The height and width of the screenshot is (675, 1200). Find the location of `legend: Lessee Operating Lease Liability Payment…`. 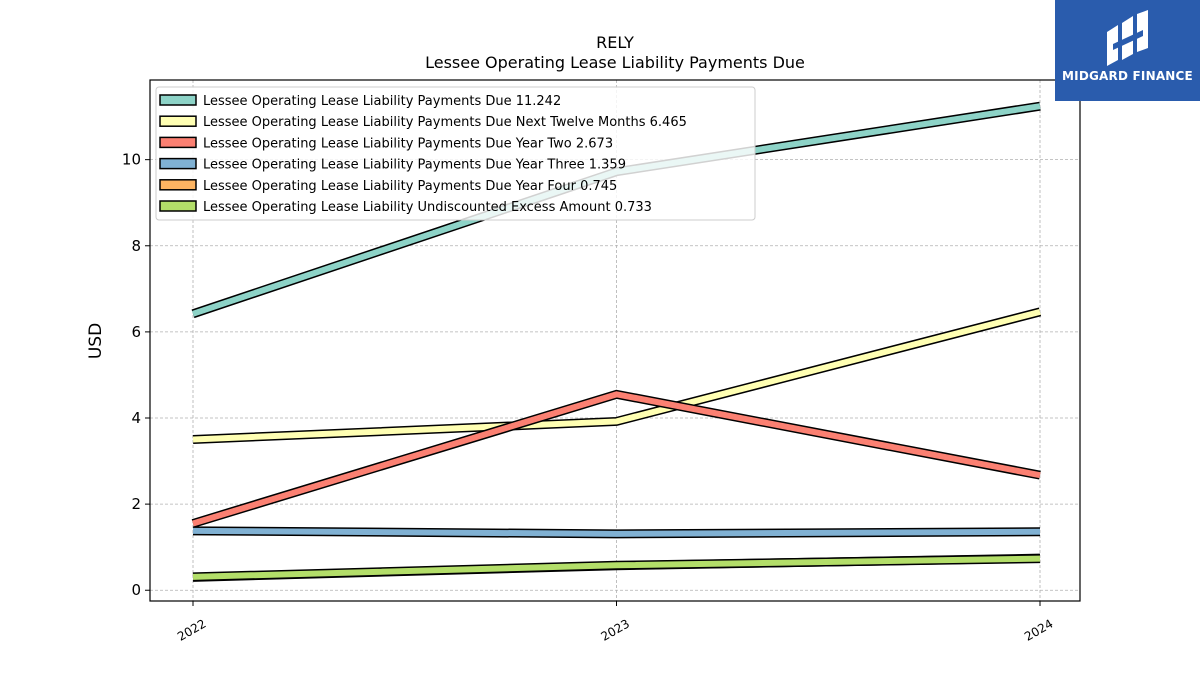

legend: Lessee Operating Lease Liability Payment… is located at coordinates (455, 153).